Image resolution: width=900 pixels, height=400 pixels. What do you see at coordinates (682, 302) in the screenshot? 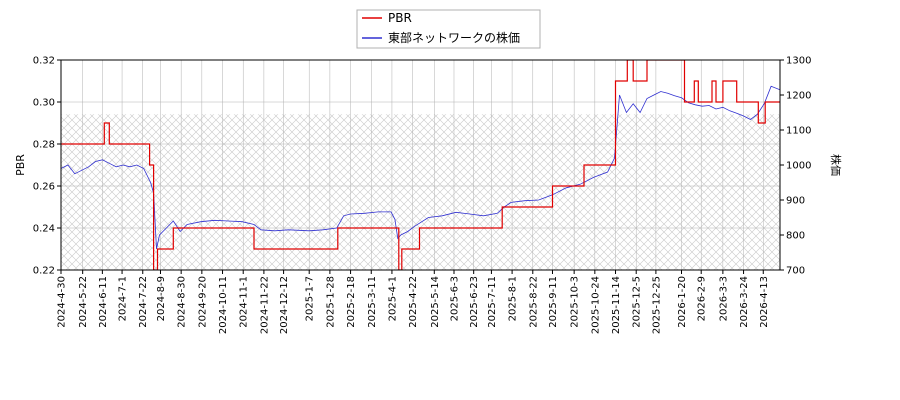
I see `x-tick-label: 2026-1-20` at bounding box center [682, 302].